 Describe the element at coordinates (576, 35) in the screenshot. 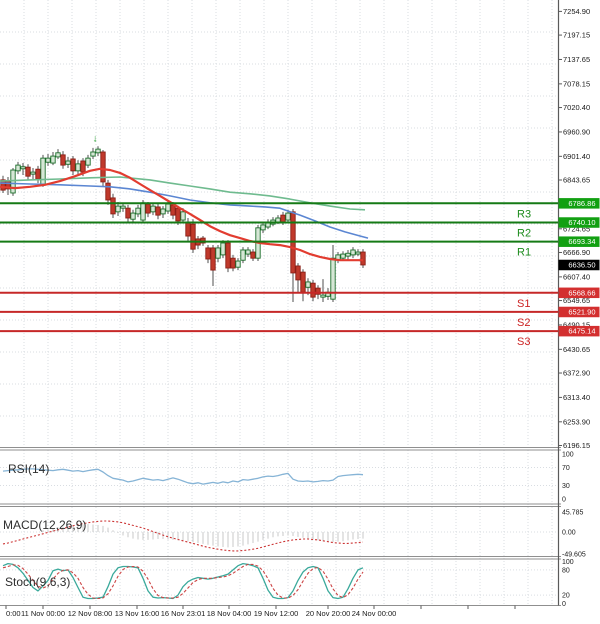

I see `price-tick-label: 7197.15` at that location.